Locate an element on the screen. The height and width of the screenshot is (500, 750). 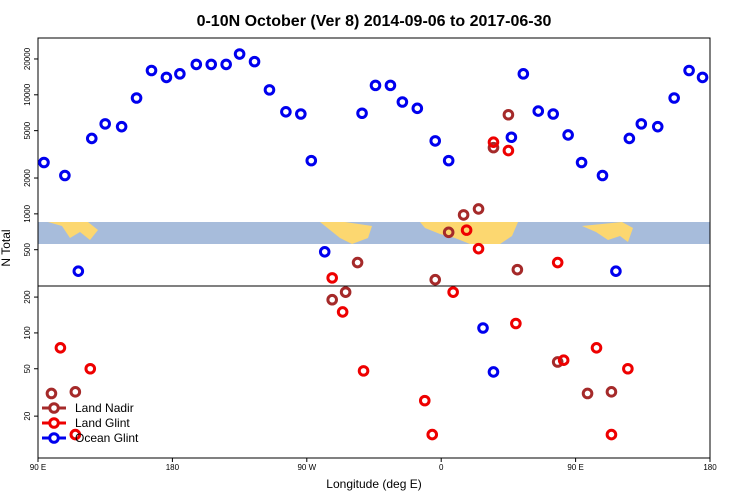
legend-label: Land Glint is located at coordinates (102, 423).